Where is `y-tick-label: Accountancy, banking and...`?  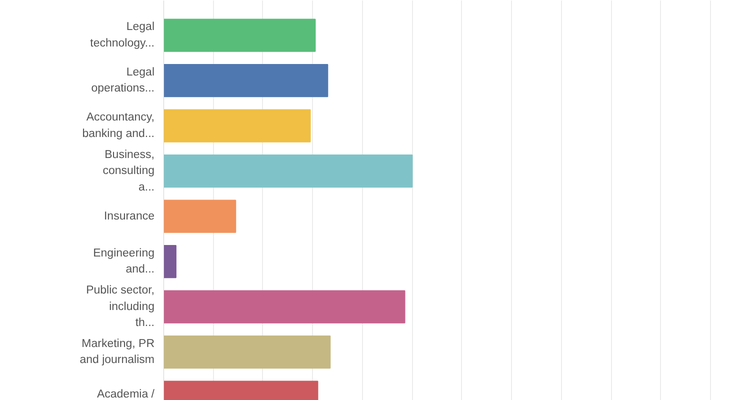 y-tick-label: Accountancy, banking and... is located at coordinates (118, 126).